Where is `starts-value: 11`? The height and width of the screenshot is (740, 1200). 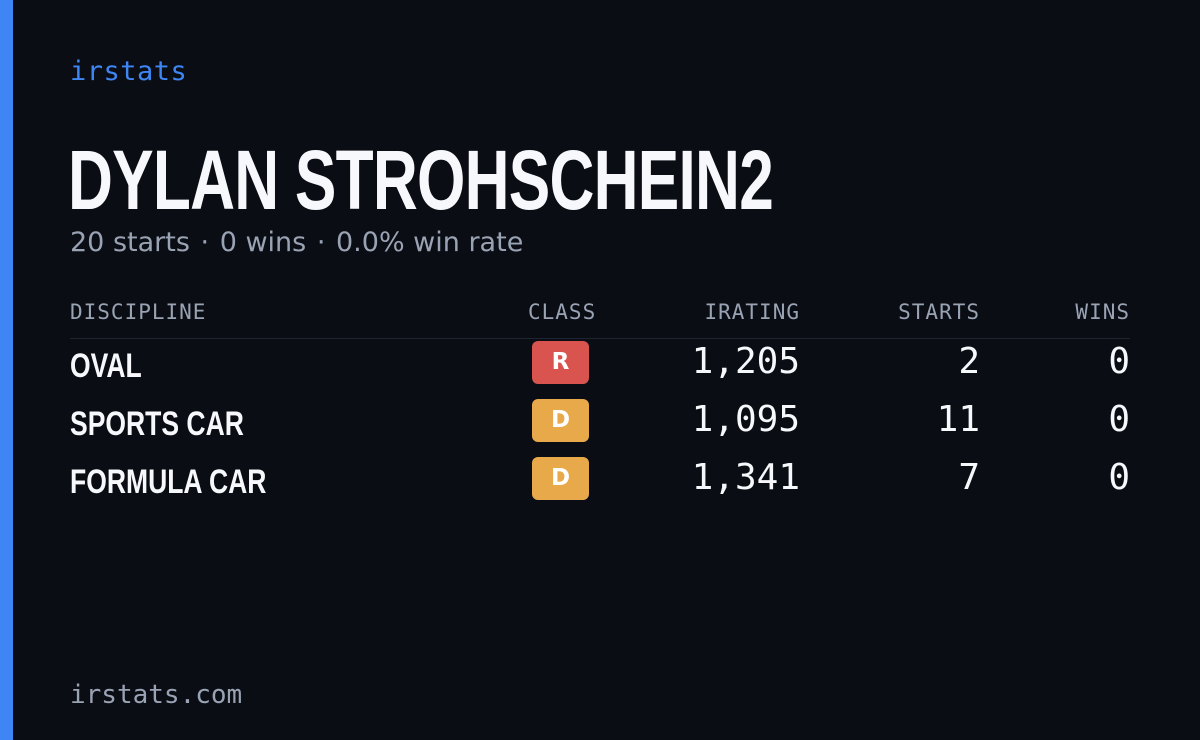
starts-value: 11 is located at coordinates (958, 419).